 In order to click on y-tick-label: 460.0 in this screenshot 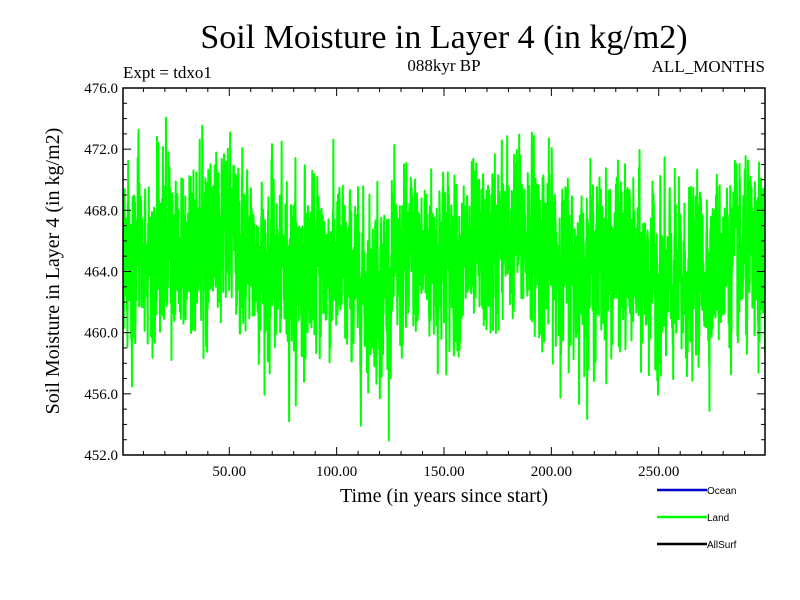, I will do `click(101, 334)`.